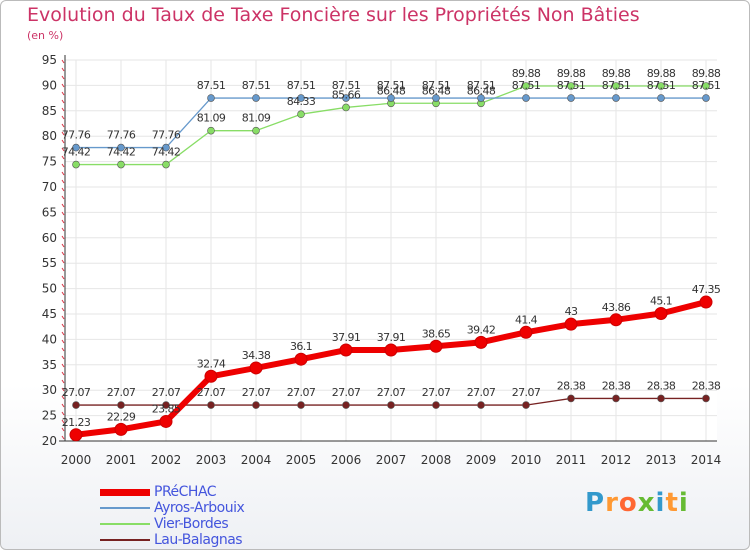  I want to click on x-tick-label: 2011, so click(571, 460).